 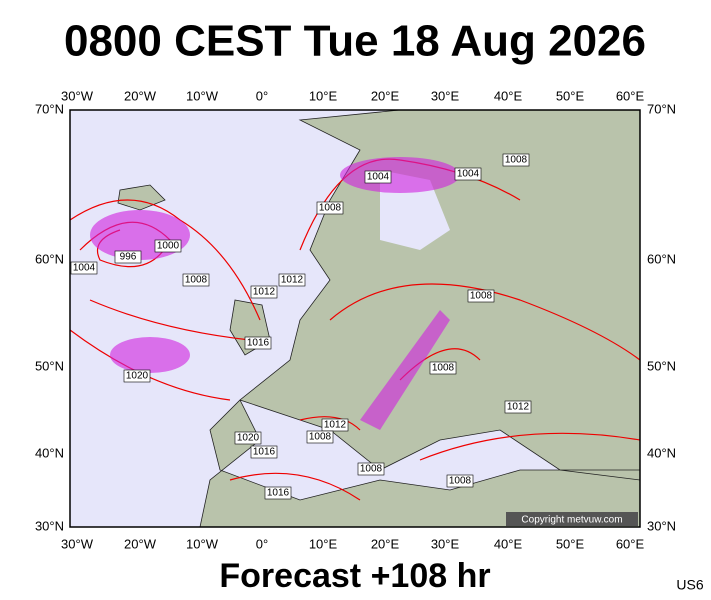 I want to click on copyright-box, so click(x=572, y=519).